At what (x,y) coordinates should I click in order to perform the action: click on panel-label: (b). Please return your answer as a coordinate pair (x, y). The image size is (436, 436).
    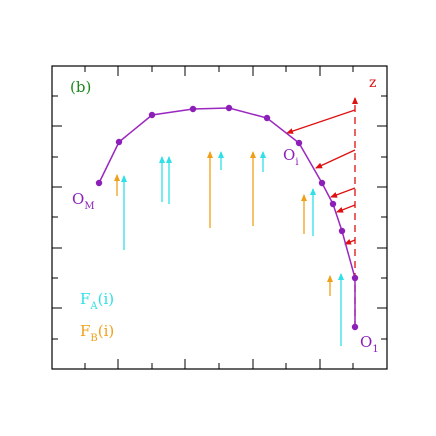
    Looking at the image, I should click on (80, 87).